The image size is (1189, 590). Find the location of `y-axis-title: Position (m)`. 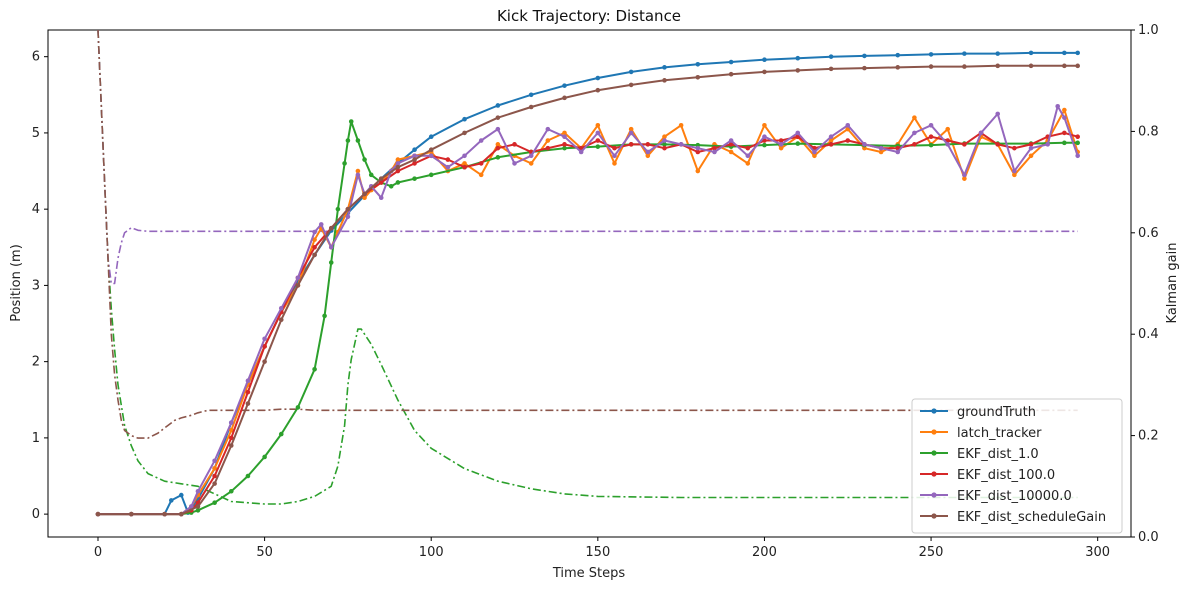

y-axis-title: Position (m) is located at coordinates (16, 283).